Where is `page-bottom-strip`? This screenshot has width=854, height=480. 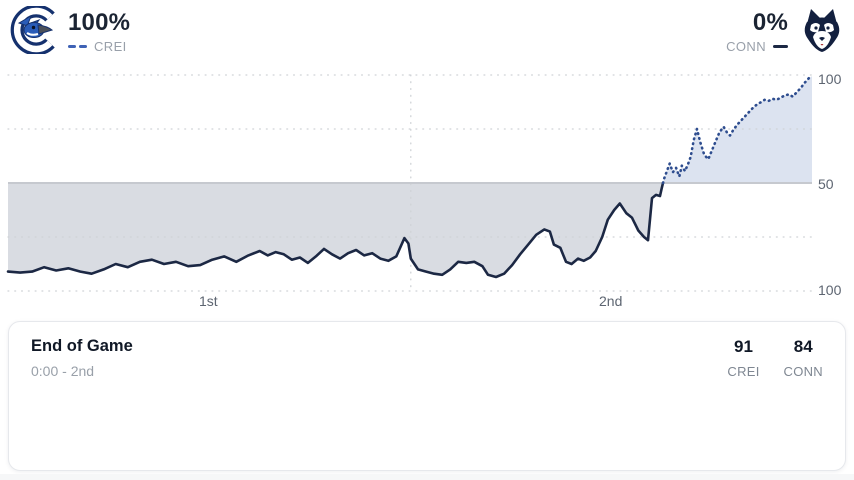
page-bottom-strip is located at coordinates (427, 477).